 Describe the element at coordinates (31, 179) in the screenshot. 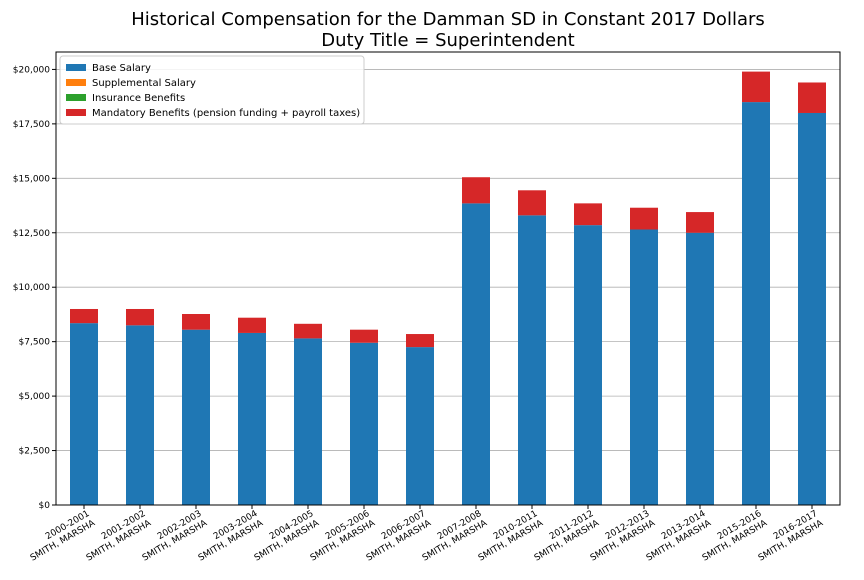

I see `y-tick-label-6: $15,000` at that location.